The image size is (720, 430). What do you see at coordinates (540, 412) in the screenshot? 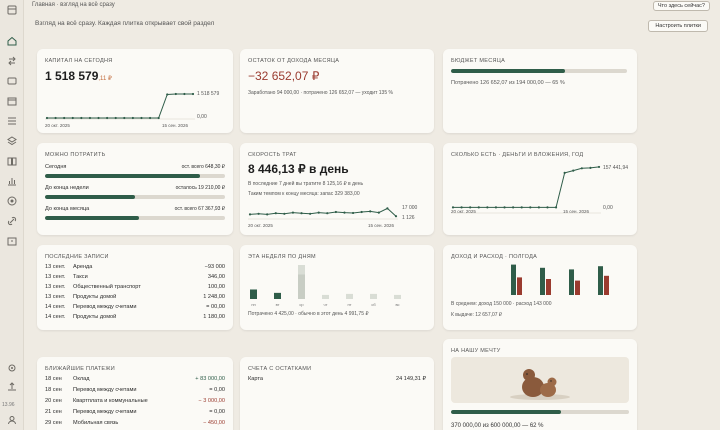
I see `goal-progress` at bounding box center [540, 412].